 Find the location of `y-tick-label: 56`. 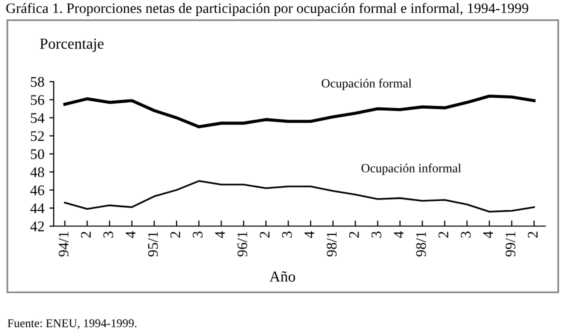

y-tick-label: 56 is located at coordinates (37, 100).